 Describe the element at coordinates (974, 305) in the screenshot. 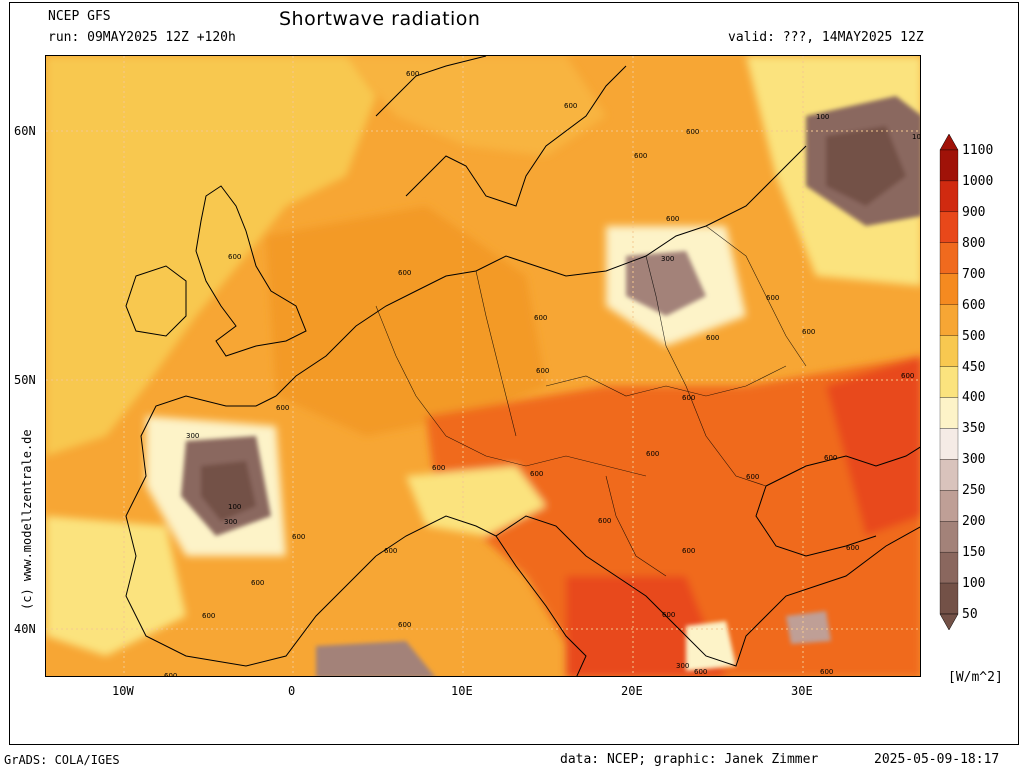

I see `colorbar-level-label: 600` at that location.